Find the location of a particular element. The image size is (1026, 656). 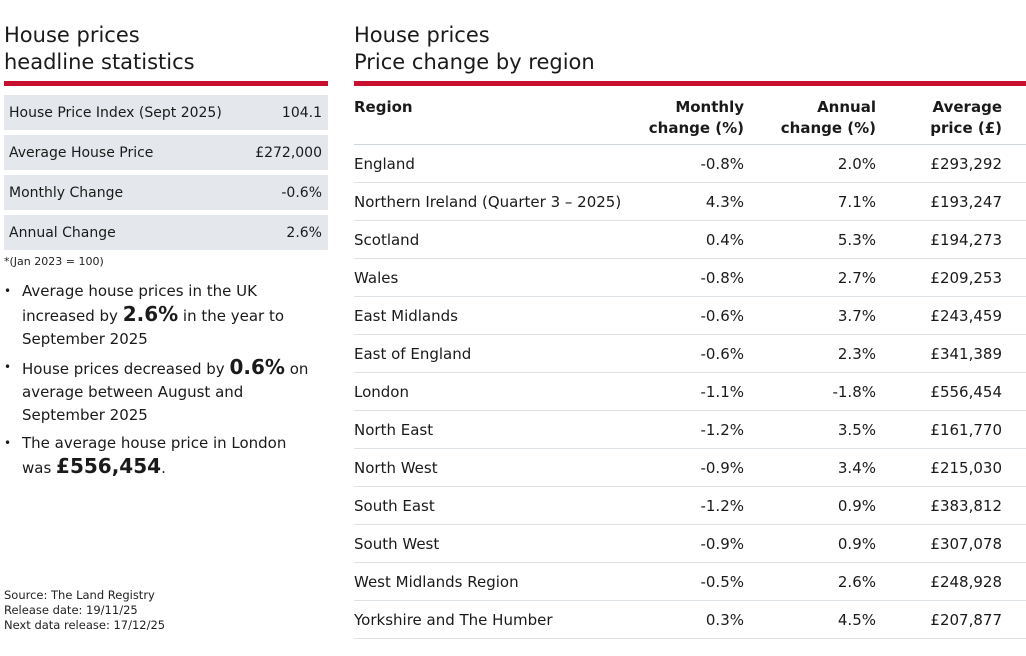

headline-divider is located at coordinates (166, 83).